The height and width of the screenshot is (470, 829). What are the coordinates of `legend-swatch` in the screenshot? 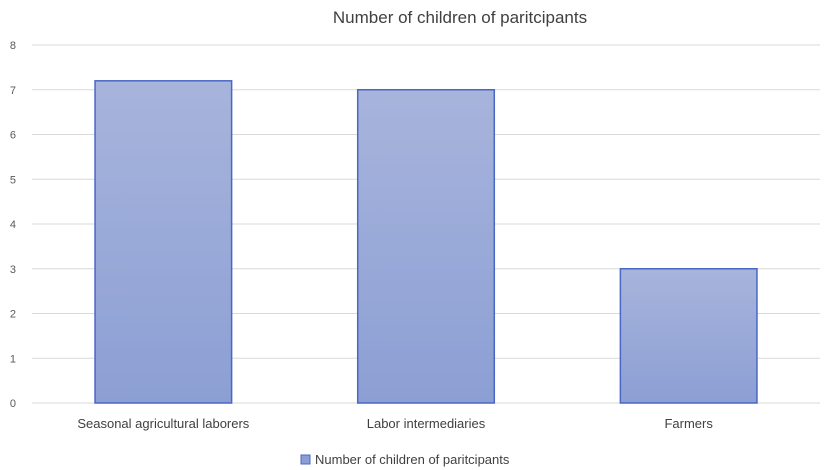 It's located at (305, 459).